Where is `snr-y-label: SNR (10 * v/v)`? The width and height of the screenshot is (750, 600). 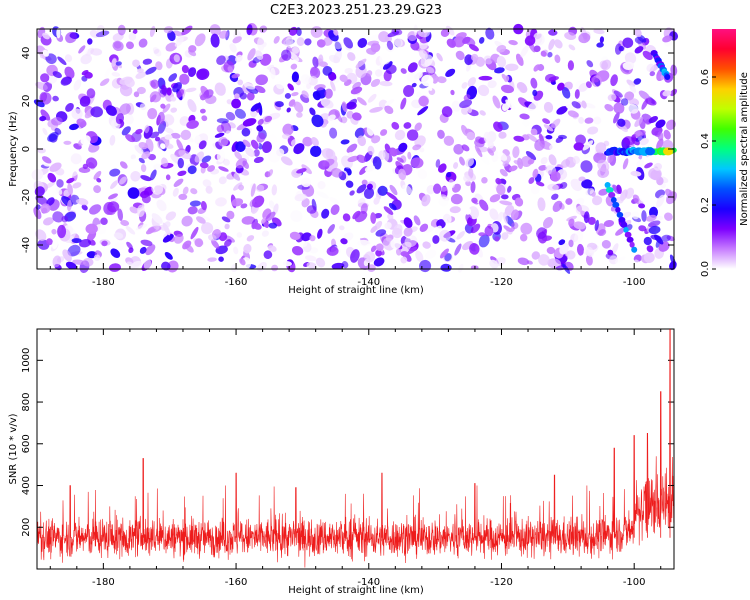
snr-y-label: SNR (10 * v/v) is located at coordinates (13, 448).